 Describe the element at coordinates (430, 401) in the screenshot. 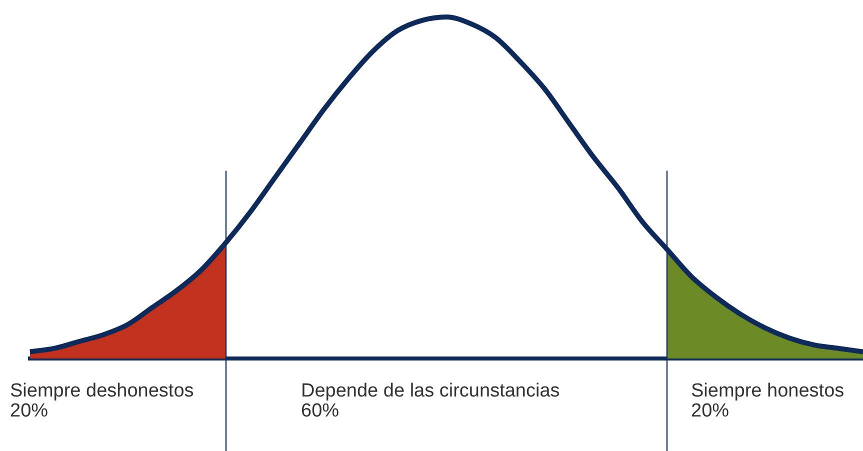

I see `text: Depende de las circunstancias 60%` at that location.